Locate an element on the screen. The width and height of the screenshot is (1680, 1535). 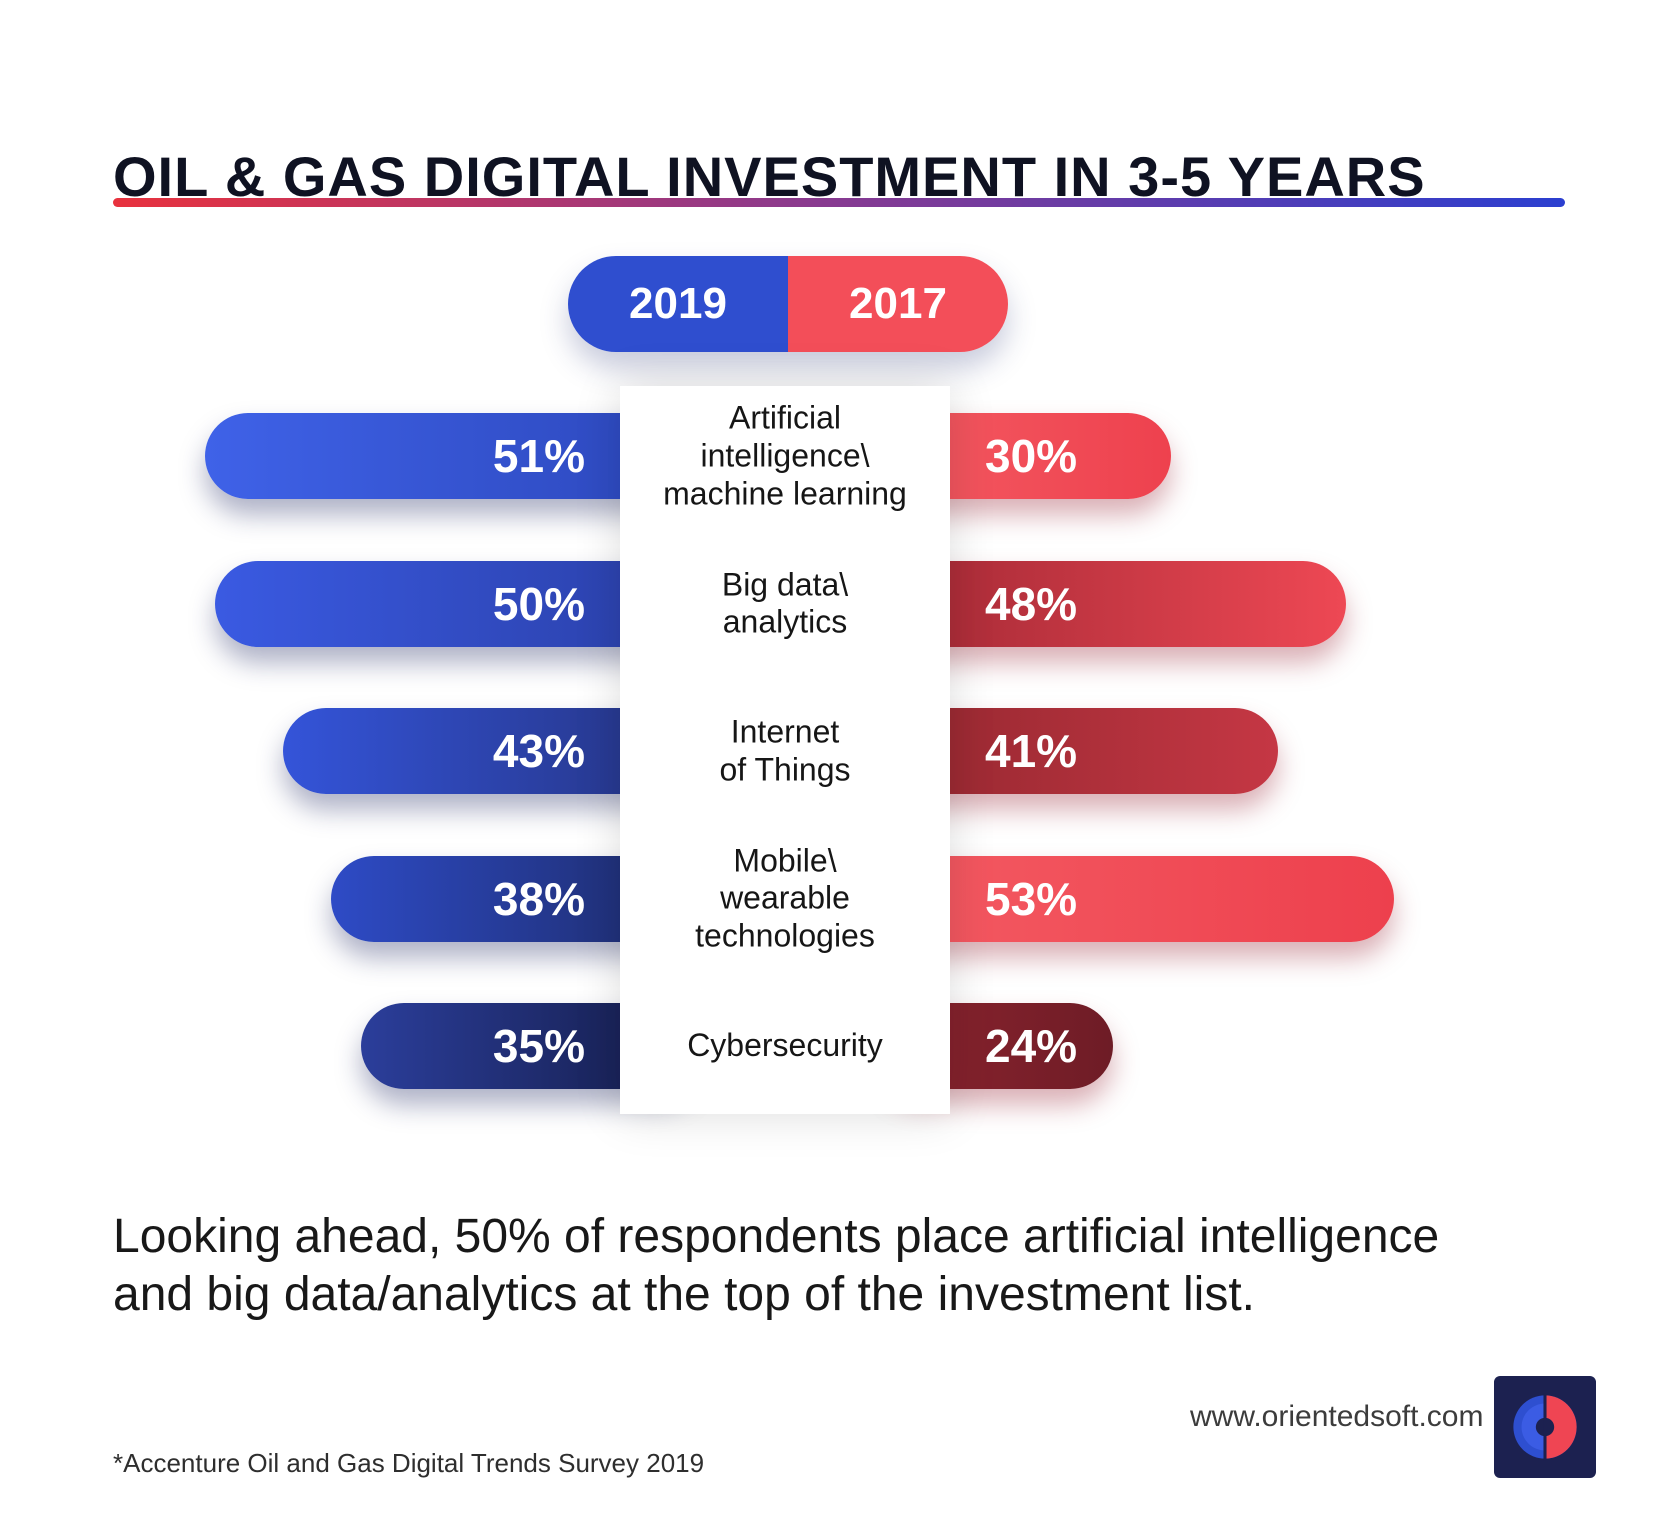
category-label: Cybersecurity is located at coordinates (785, 1045).